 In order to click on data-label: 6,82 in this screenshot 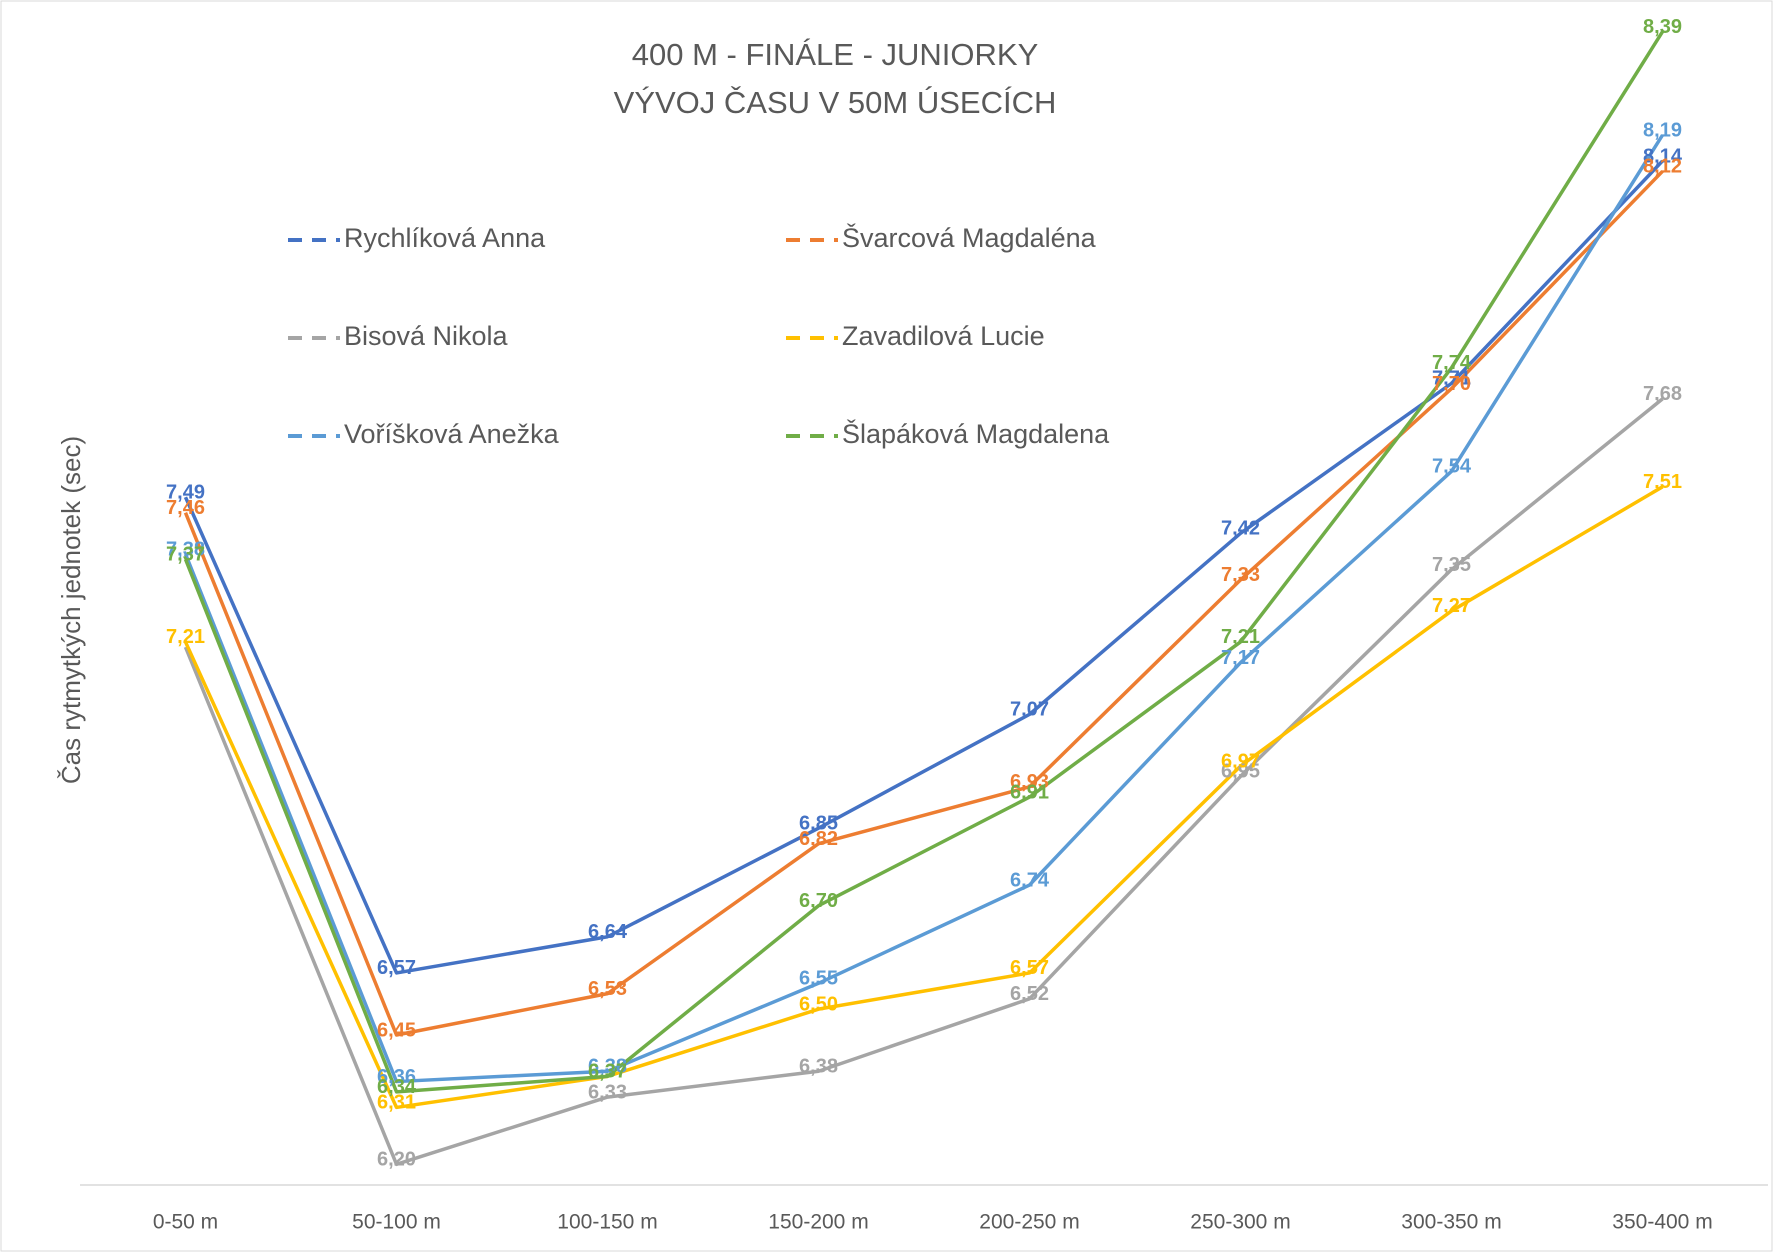, I will do `click(818, 839)`.